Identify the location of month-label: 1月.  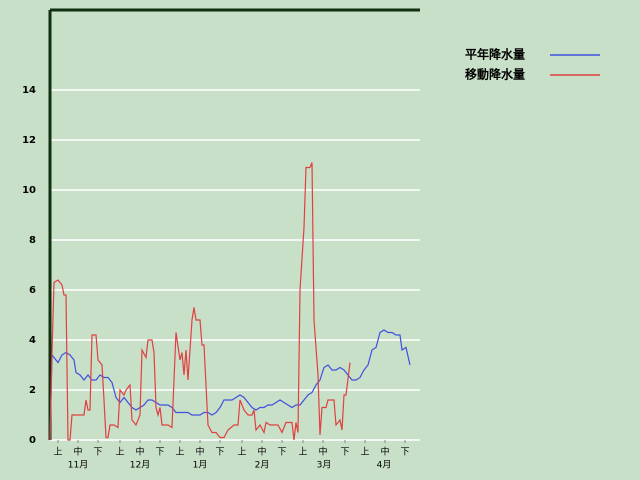
(200, 465).